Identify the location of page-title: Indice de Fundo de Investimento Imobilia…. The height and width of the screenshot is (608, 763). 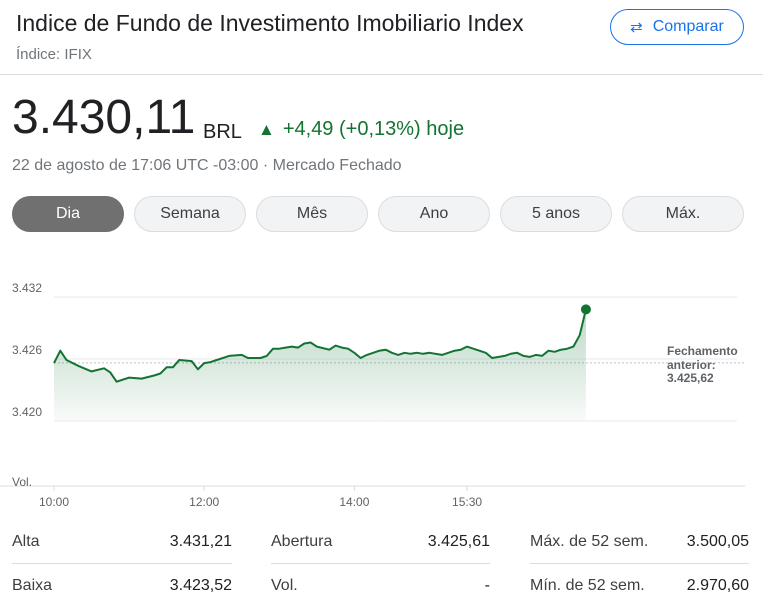
(270, 23).